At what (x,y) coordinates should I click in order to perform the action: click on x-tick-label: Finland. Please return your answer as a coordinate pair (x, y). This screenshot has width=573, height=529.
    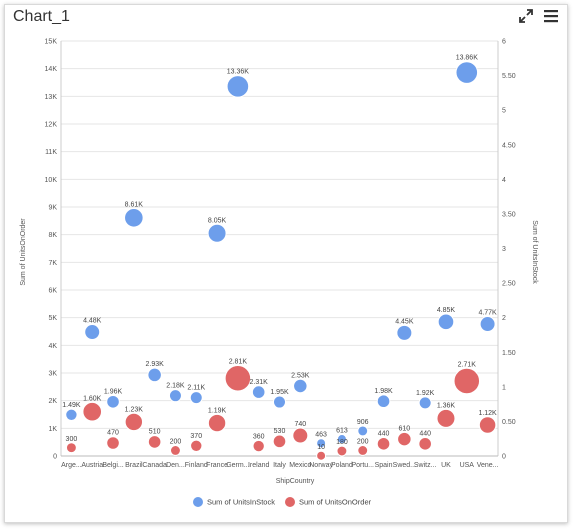
    Looking at the image, I should click on (196, 465).